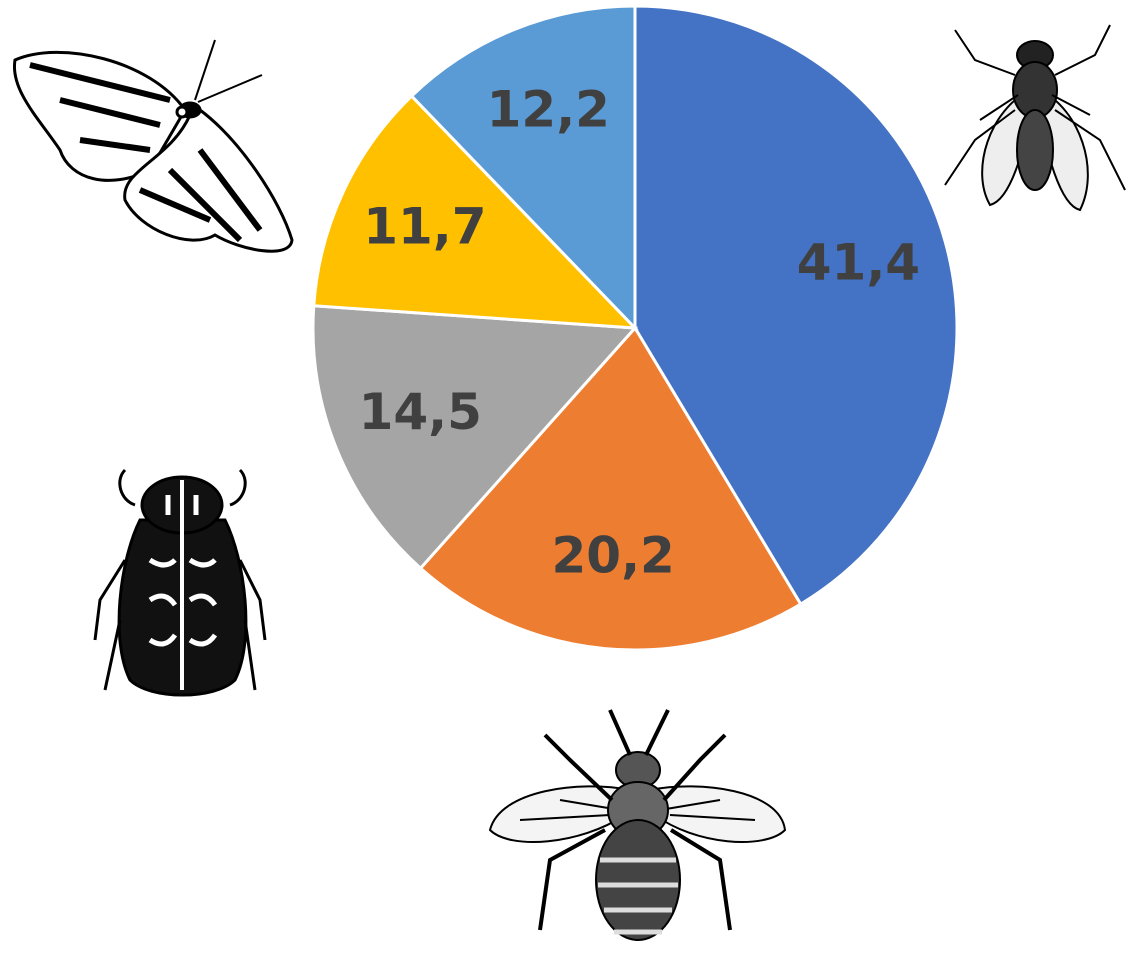 Image resolution: width=1127 pixels, height=958 pixels. I want to click on data-label: 12,2, so click(548, 109).